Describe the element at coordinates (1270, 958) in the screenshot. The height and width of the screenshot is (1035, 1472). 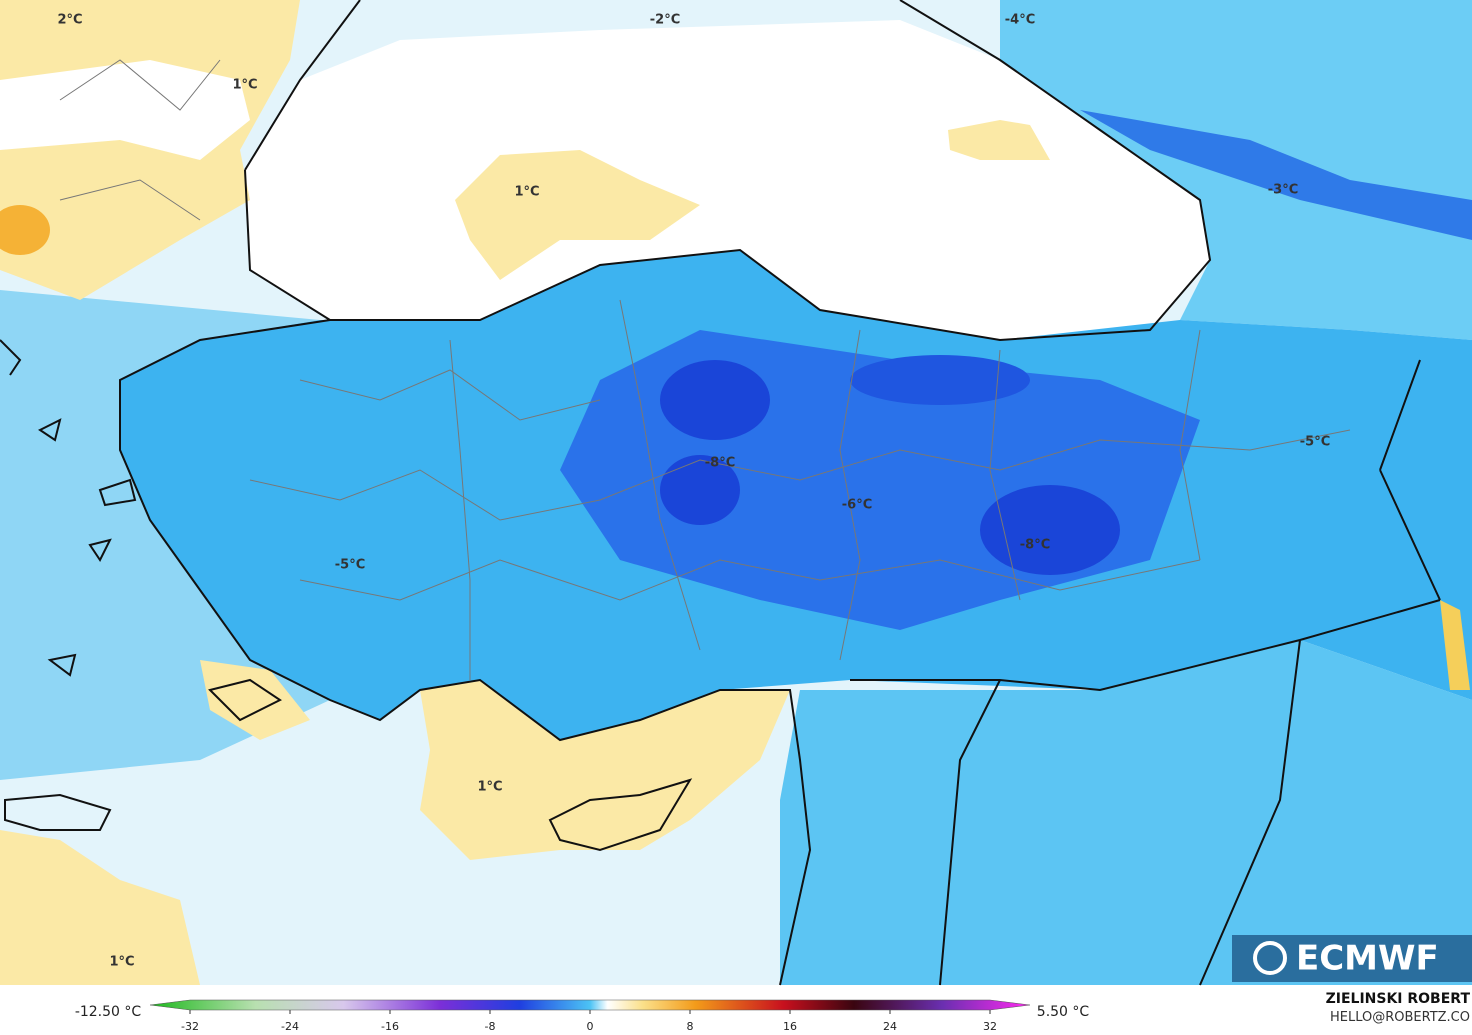
I see `logo-icon` at that location.